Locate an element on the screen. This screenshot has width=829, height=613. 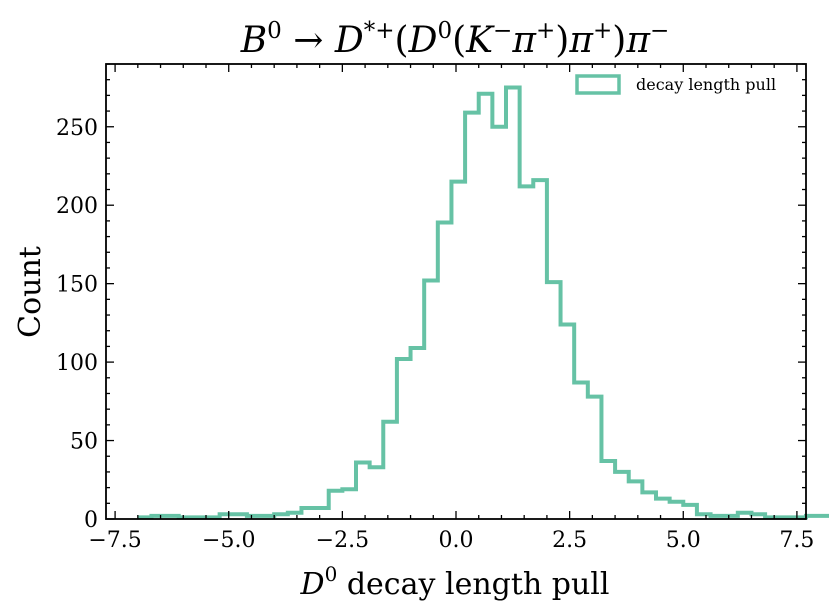
legend-label: decay length pull is located at coordinates (706, 84).